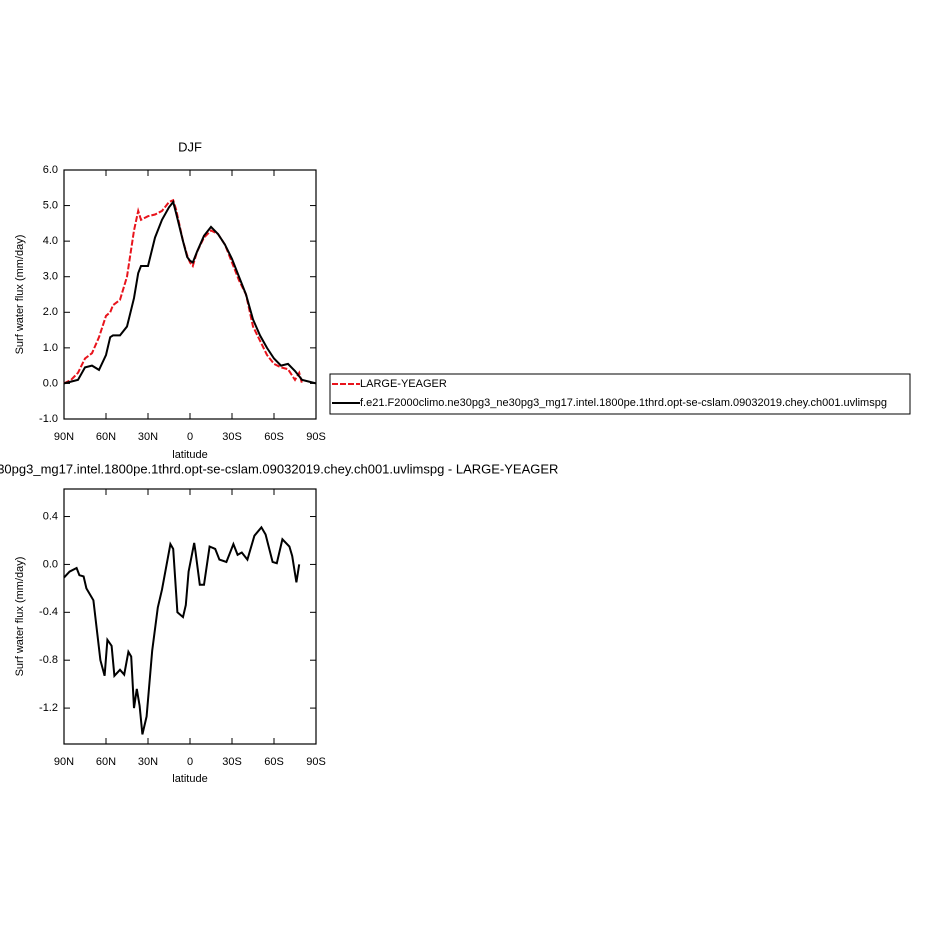 The height and width of the screenshot is (925, 925). What do you see at coordinates (50, 205) in the screenshot?
I see `y-tick-label: 5.0` at bounding box center [50, 205].